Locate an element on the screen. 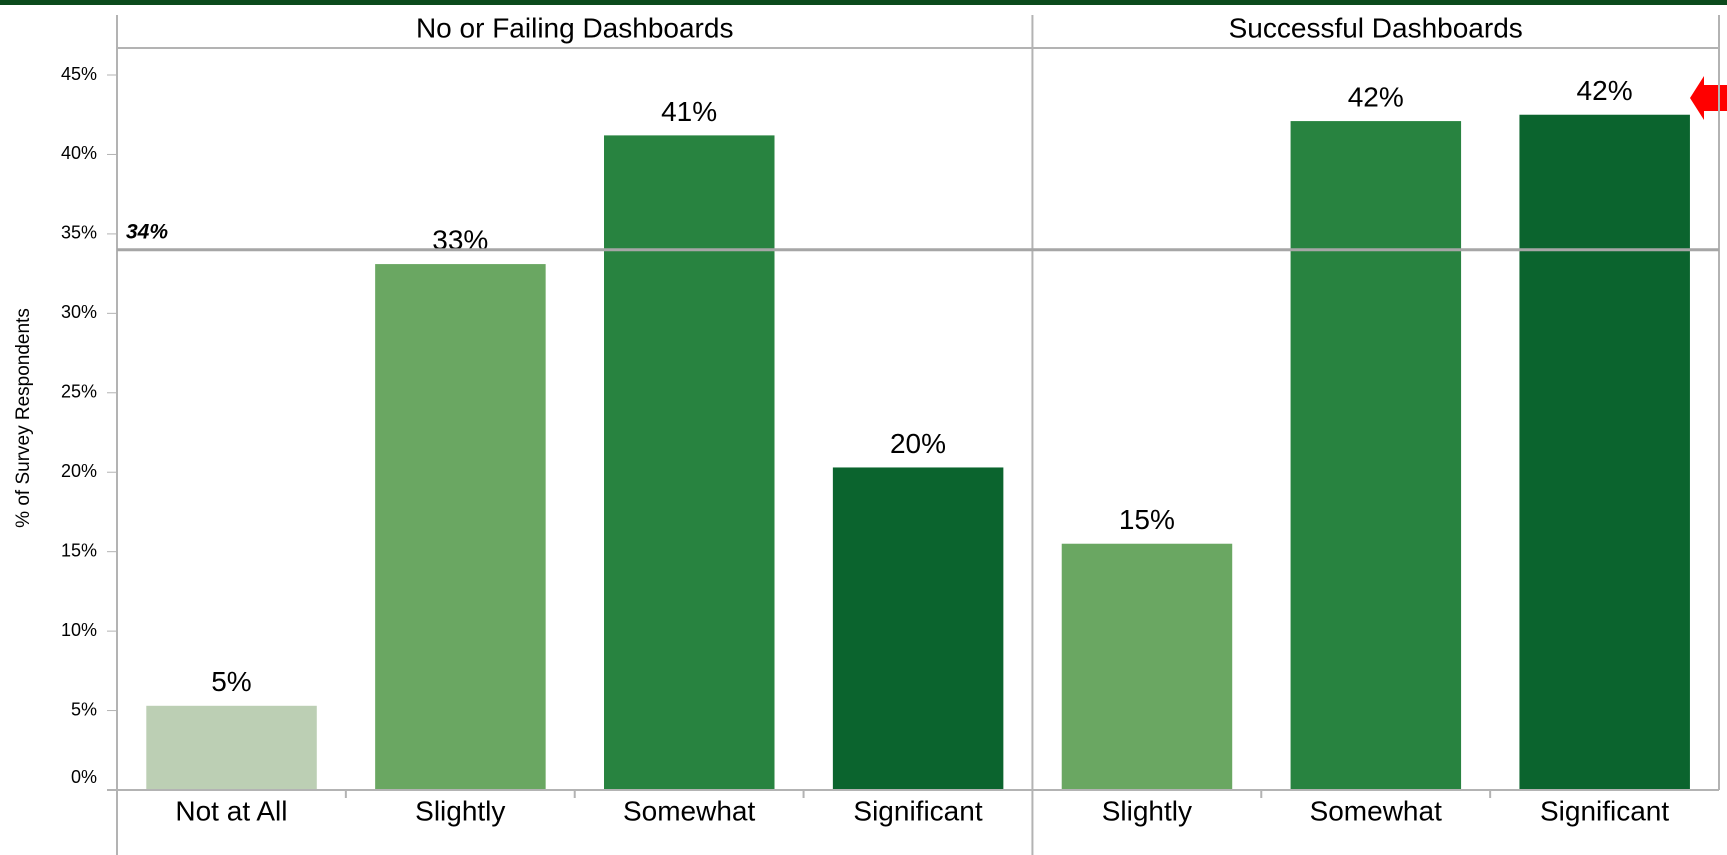  y-tick-label: 0% is located at coordinates (84, 777).